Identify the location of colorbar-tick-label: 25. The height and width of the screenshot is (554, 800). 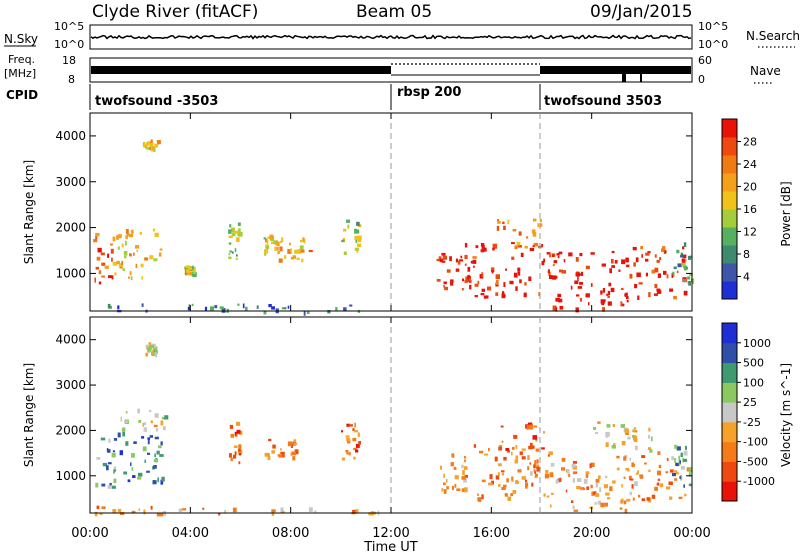
(750, 402).